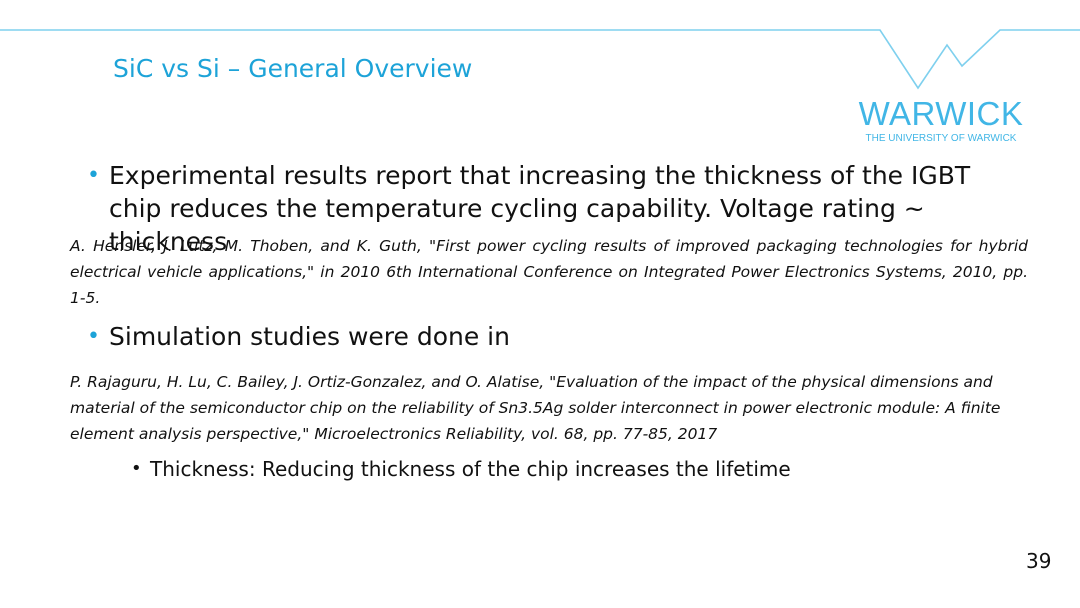  What do you see at coordinates (941, 113) in the screenshot?
I see `logo-wordmark: WARWICK` at bounding box center [941, 113].